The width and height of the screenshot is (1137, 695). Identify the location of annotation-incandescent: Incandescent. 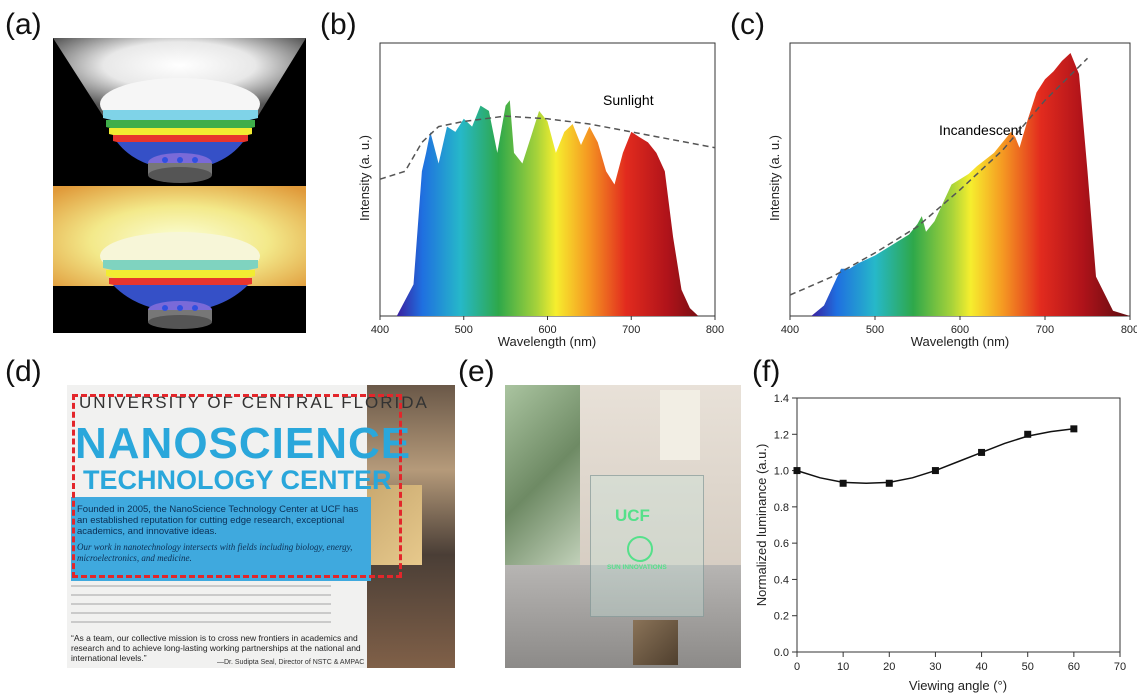
(980, 130).